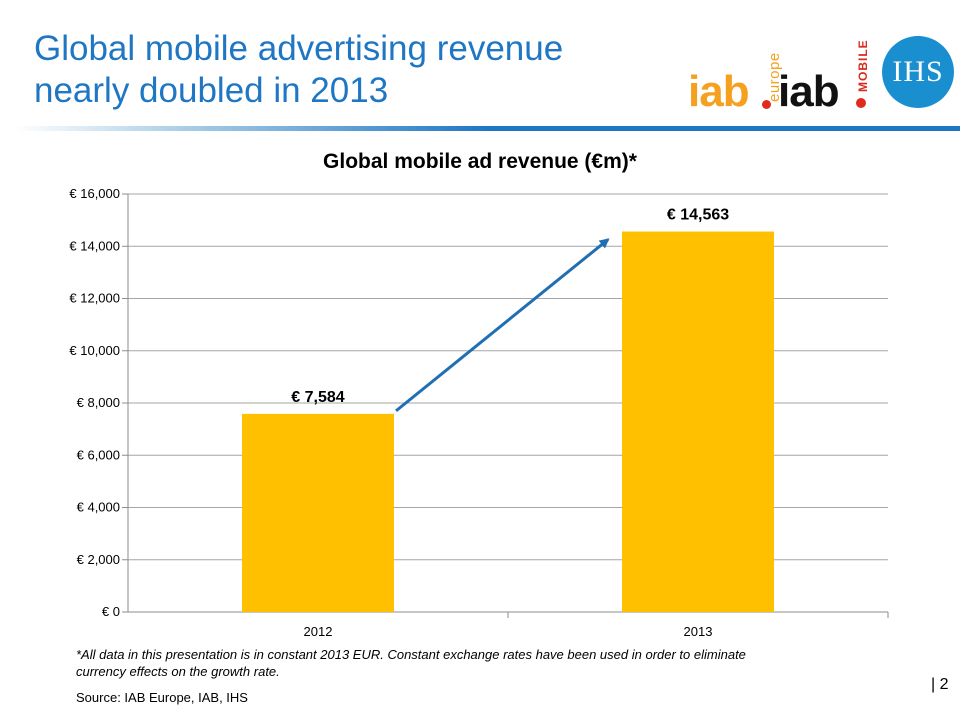  I want to click on y-tick-label: € 6,000, so click(98, 454).